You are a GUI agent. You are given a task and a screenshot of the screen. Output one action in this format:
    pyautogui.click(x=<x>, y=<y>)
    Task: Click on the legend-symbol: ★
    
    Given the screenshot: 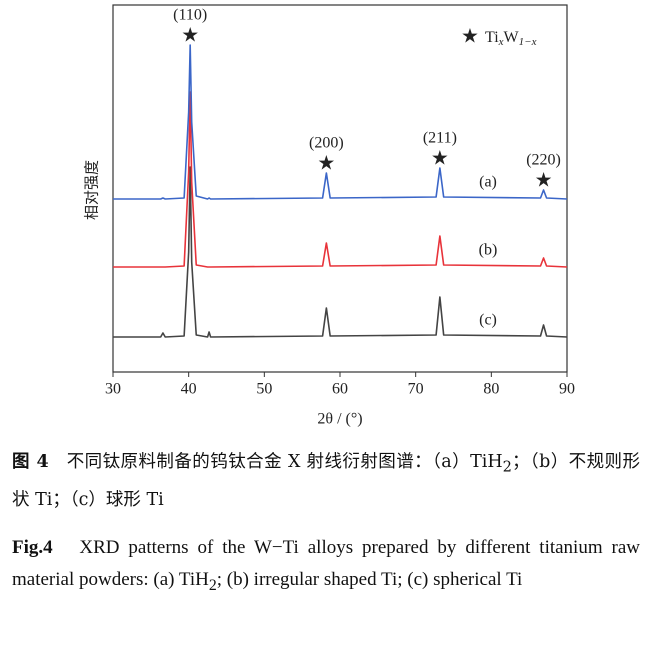 What is the action you would take?
    pyautogui.click(x=470, y=37)
    